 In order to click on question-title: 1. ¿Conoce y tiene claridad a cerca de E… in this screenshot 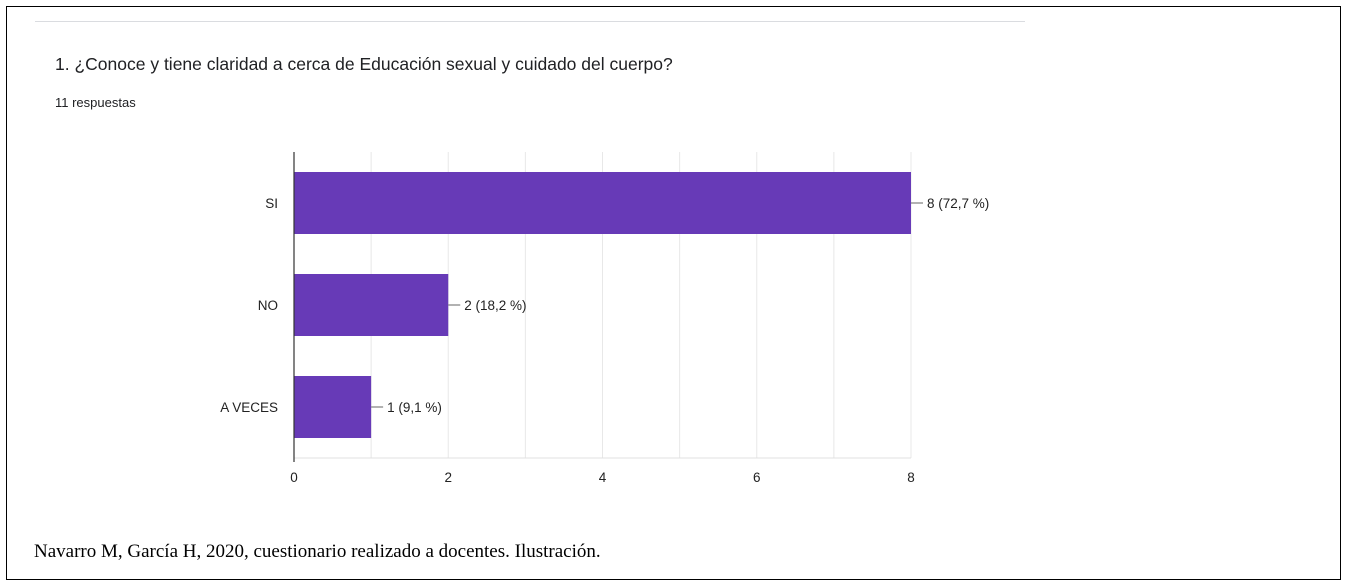, I will do `click(364, 64)`.